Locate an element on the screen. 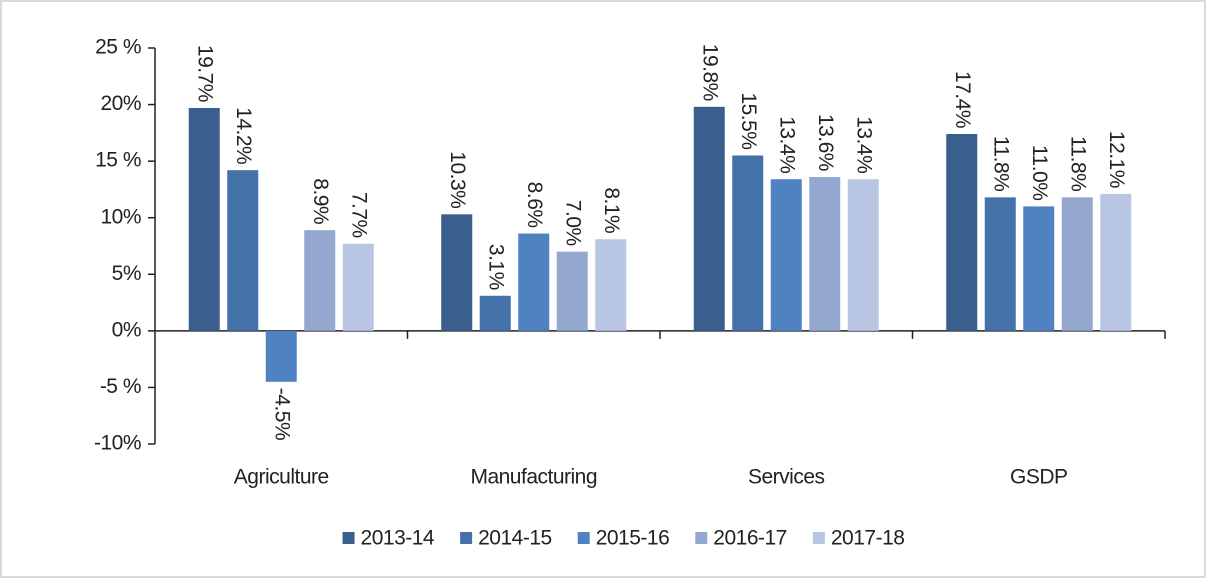 This screenshot has width=1207, height=579. y-tick-label: 5% is located at coordinates (126, 273).